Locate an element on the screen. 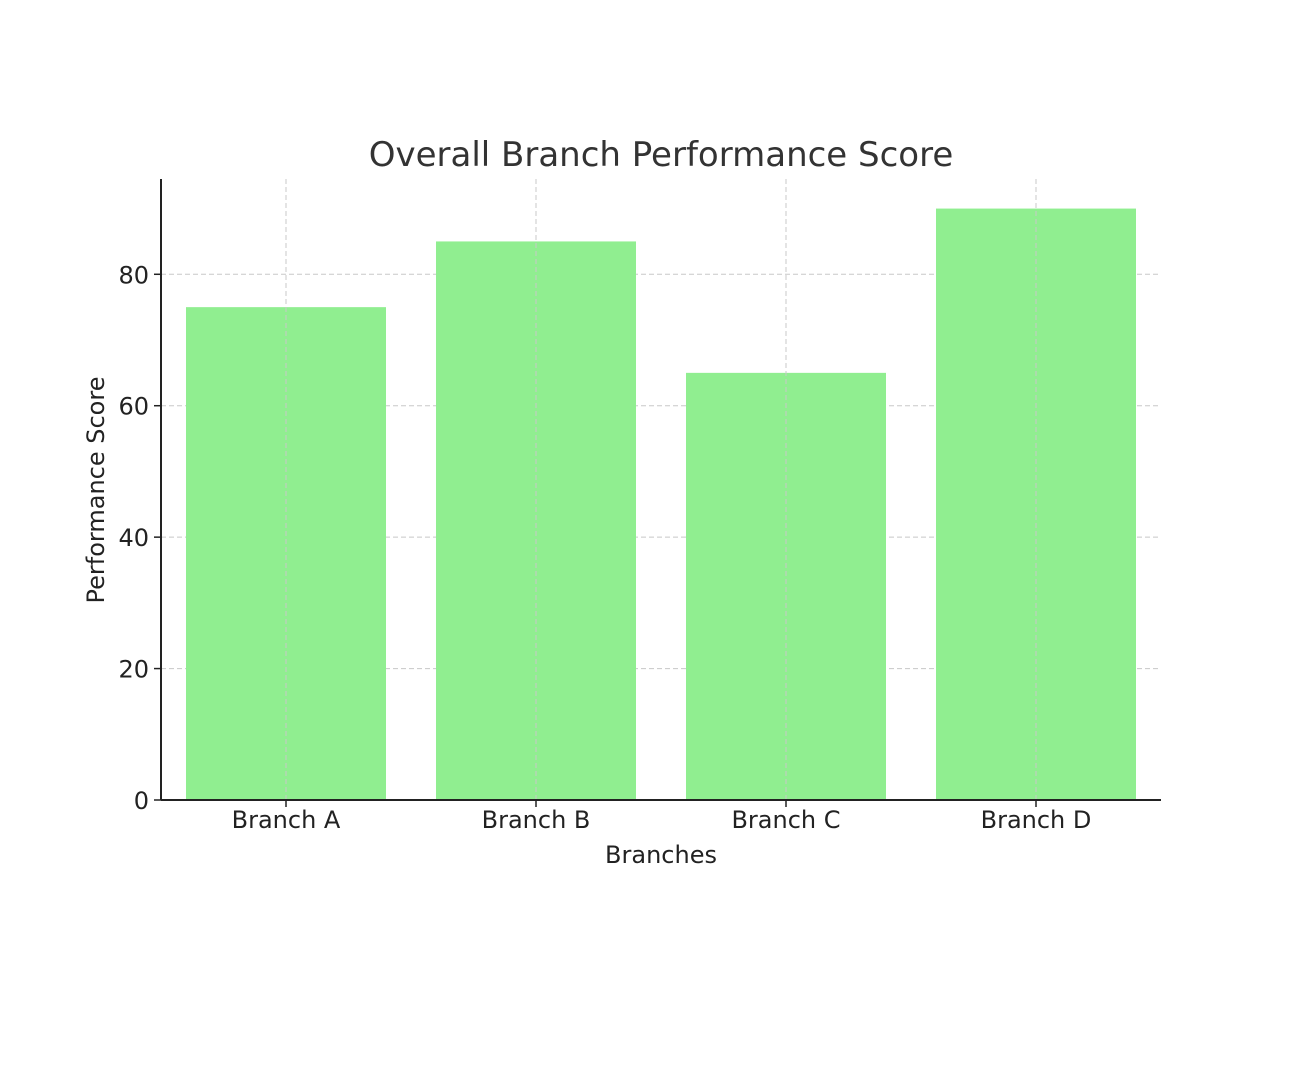 This screenshot has height=1073, width=1290. y-tick-label: 0 is located at coordinates (141, 801).